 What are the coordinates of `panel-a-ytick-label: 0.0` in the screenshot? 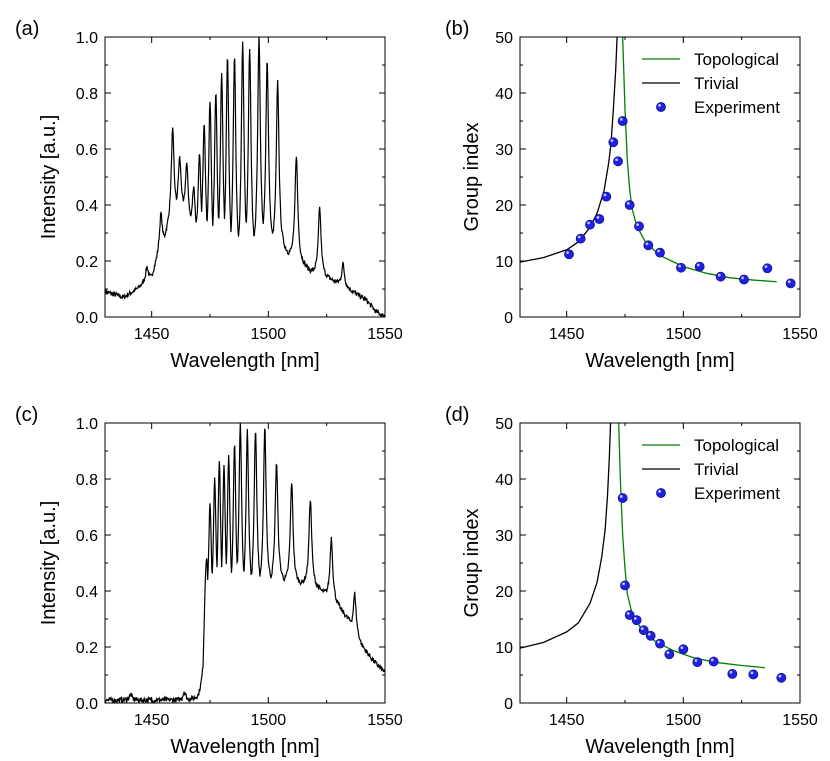 It's located at (87, 318).